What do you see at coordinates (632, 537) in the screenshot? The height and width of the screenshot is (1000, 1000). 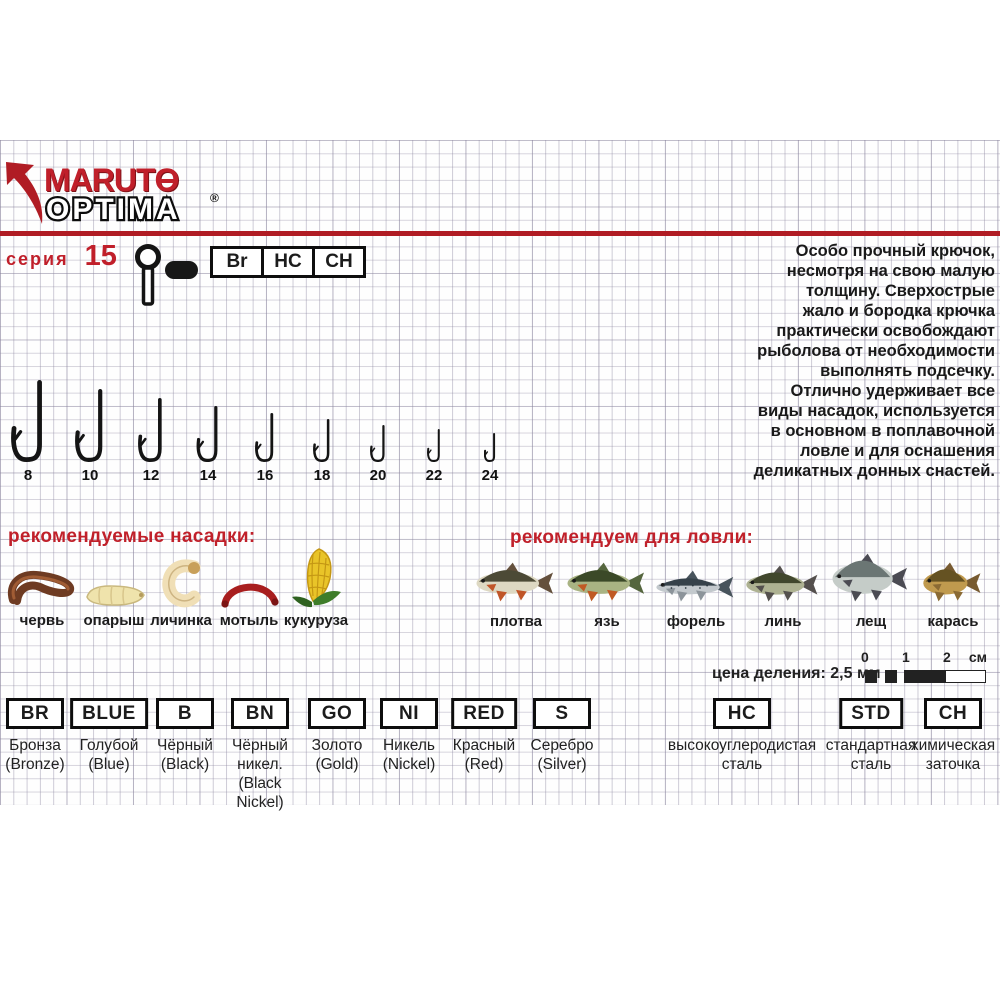 I see `fish-title: рекомендуем для ловли:` at bounding box center [632, 537].